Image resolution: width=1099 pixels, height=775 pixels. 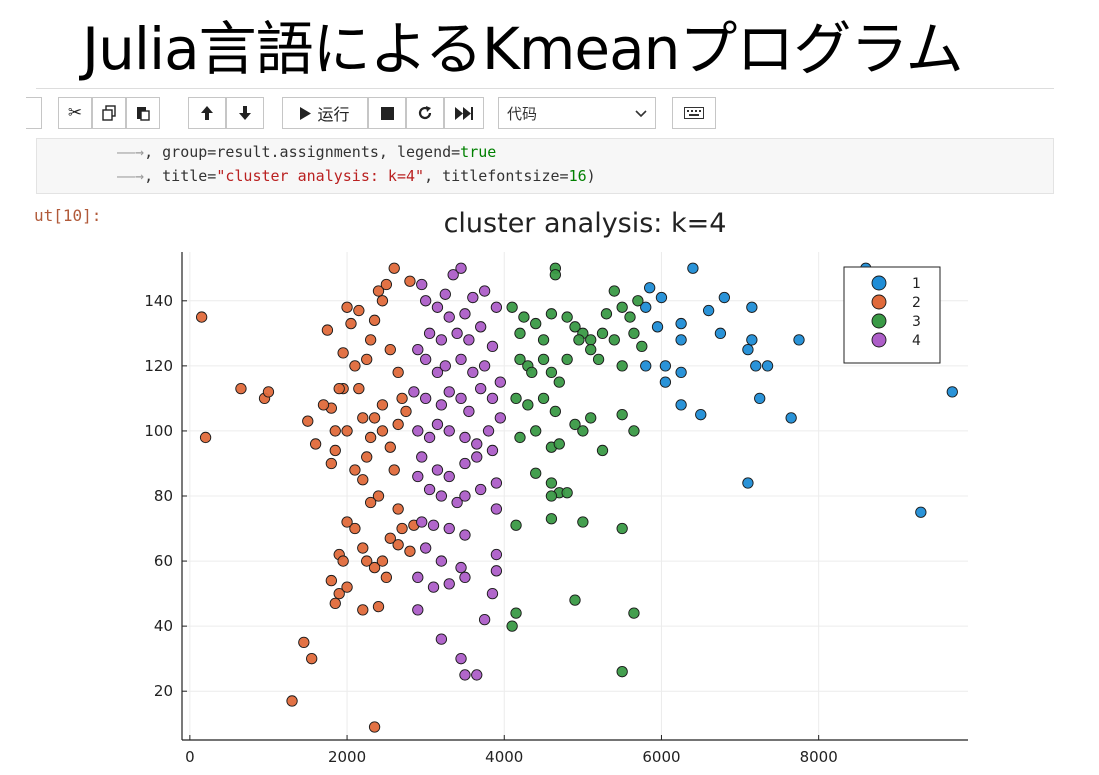 I want to click on stop-icon, so click(x=387, y=113).